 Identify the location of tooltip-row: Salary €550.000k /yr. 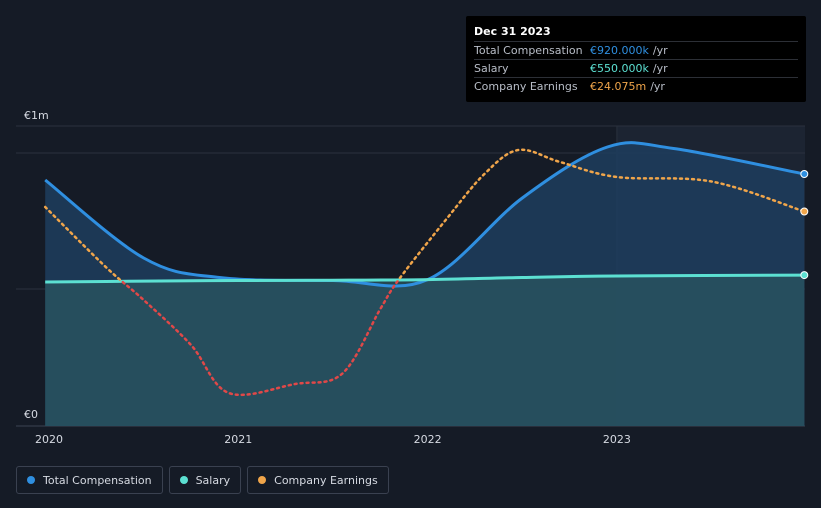
(636, 68).